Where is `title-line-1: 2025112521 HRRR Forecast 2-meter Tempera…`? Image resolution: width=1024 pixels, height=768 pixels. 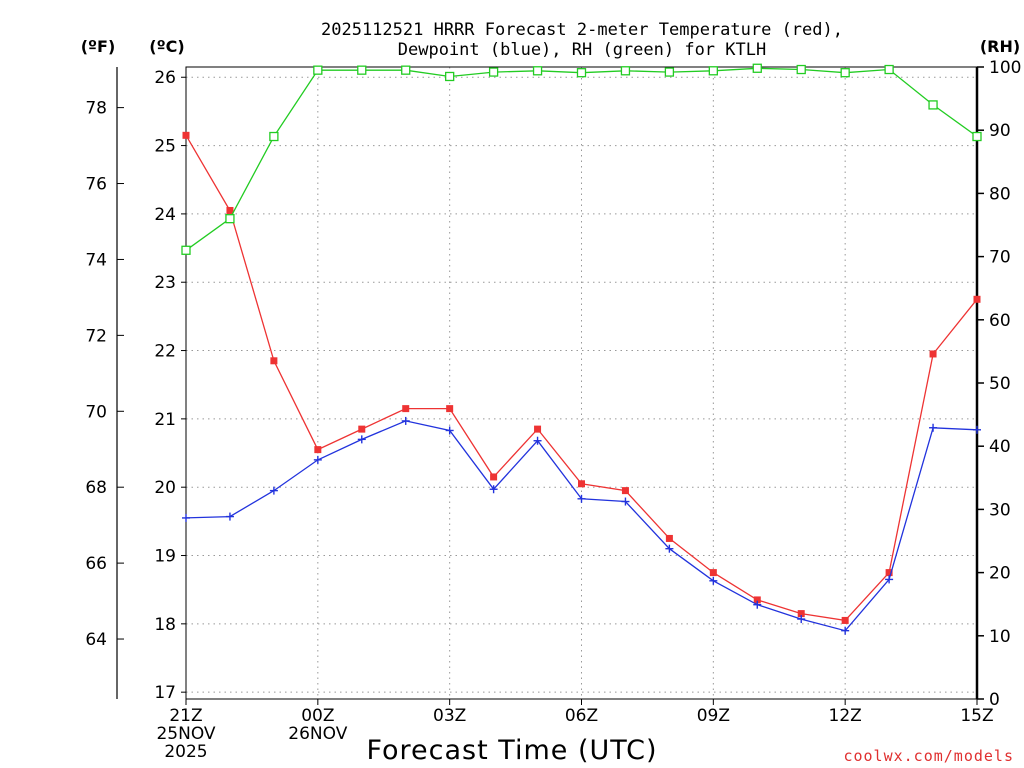 title-line-1: 2025112521 HRRR Forecast 2-meter Tempera… is located at coordinates (582, 30).